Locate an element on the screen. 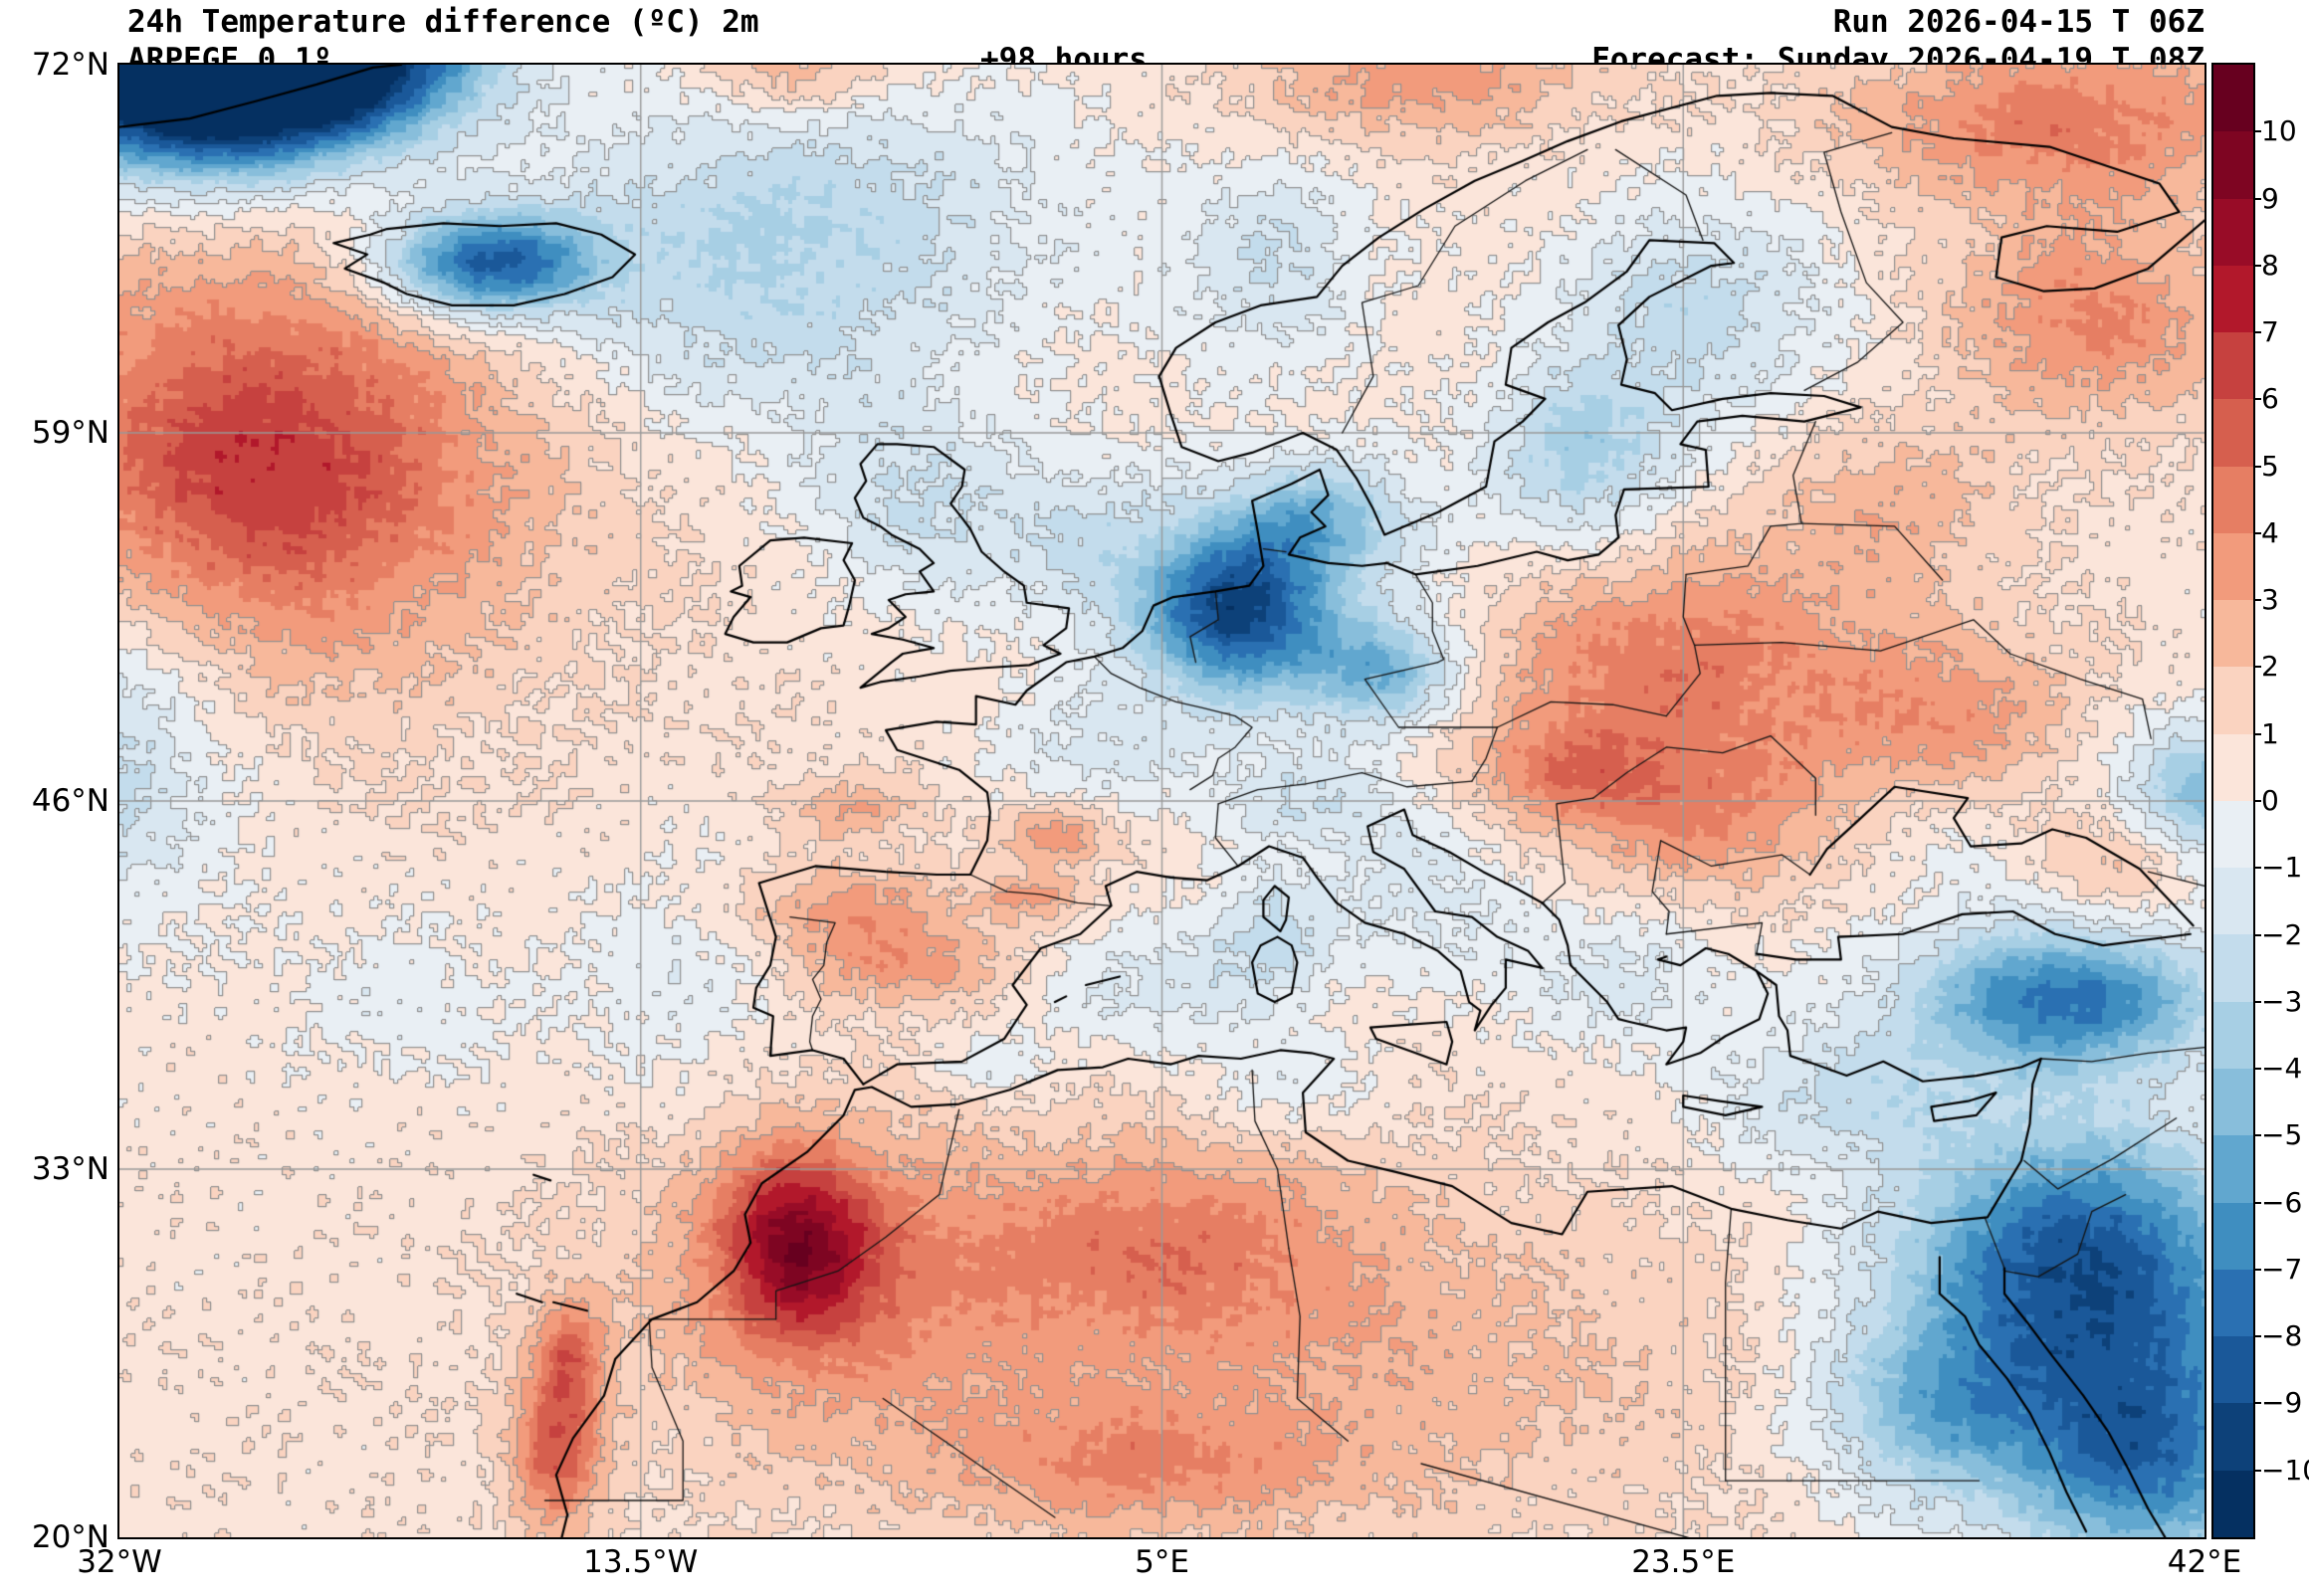 Image resolution: width=2309 pixels, height=1596 pixels. colorbar-tick-label: 7 is located at coordinates (2270, 332).